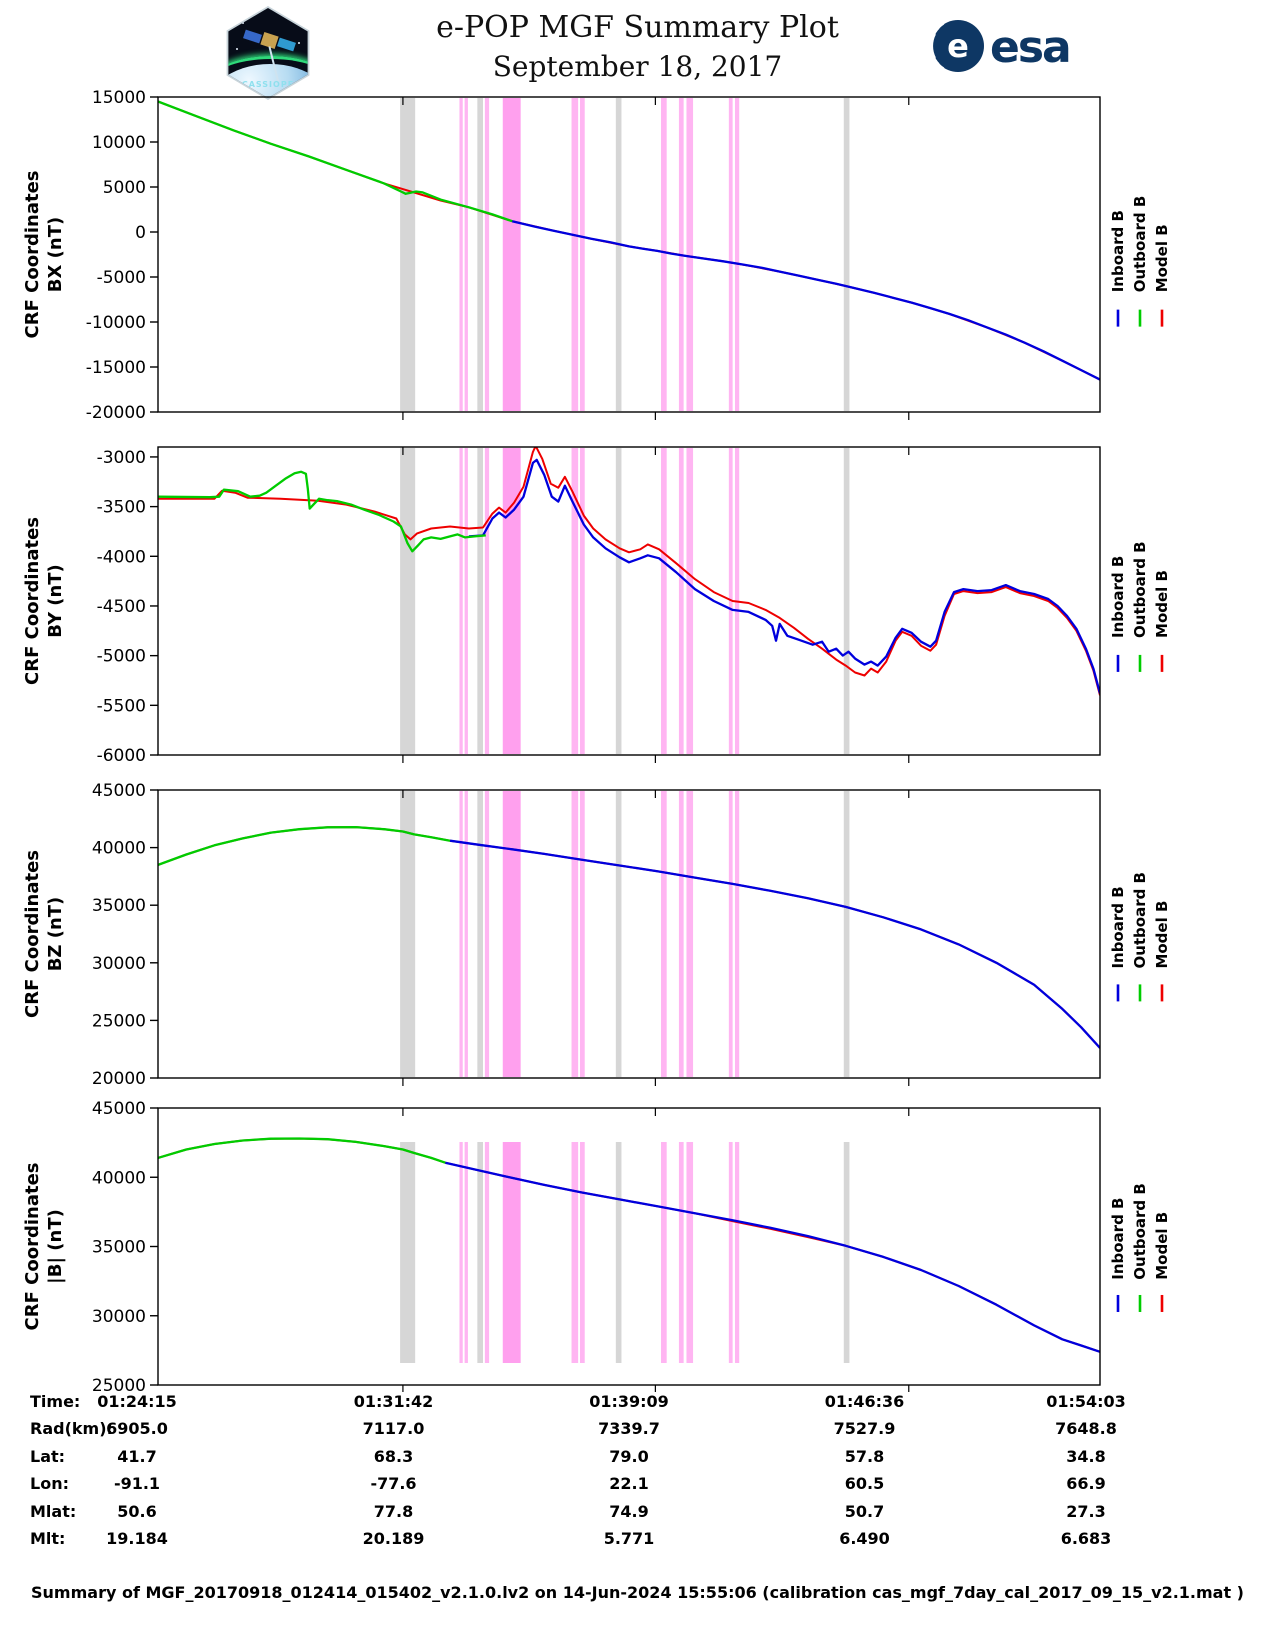 The width and height of the screenshot is (1275, 1650). I want to click on table-cell: 41.7, so click(137, 1456).